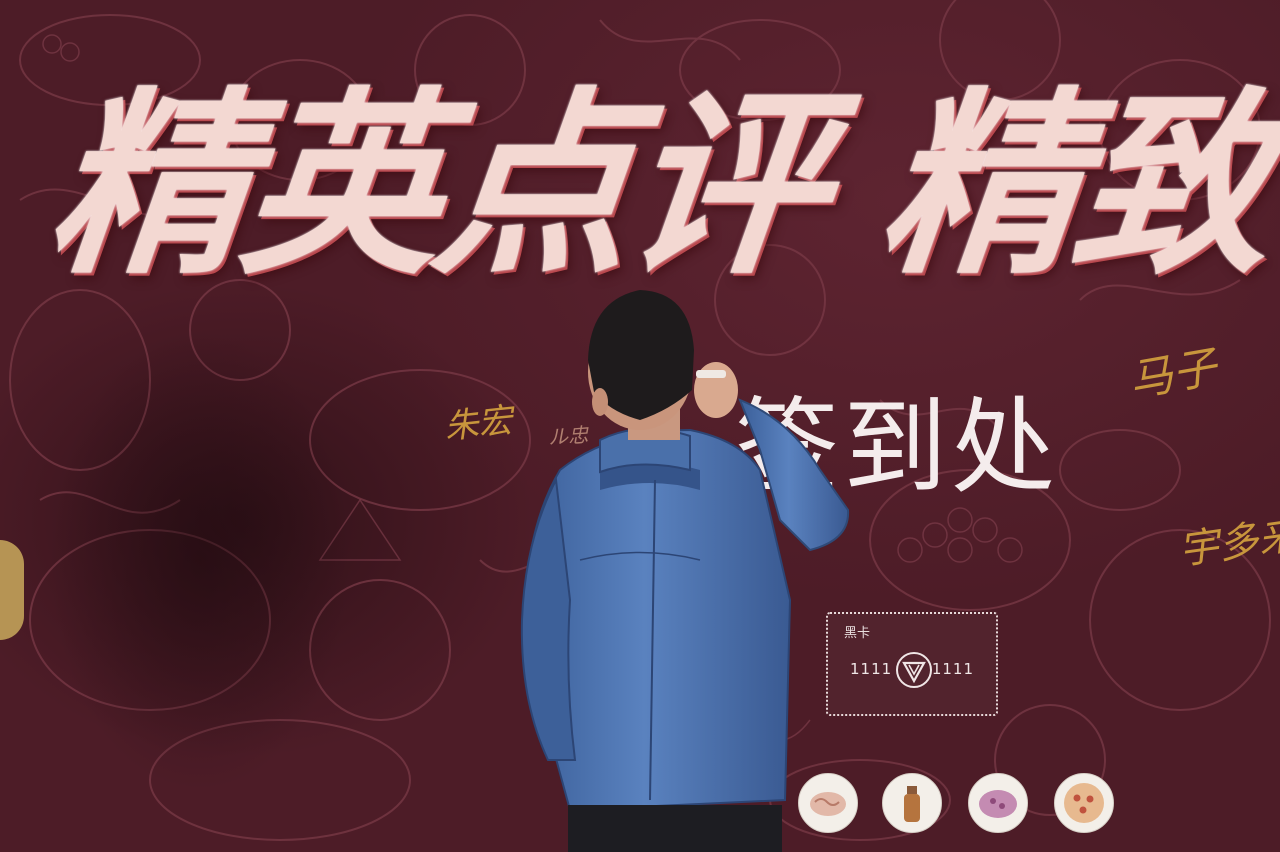  I want to click on drink-bottle-icon, so click(912, 803).